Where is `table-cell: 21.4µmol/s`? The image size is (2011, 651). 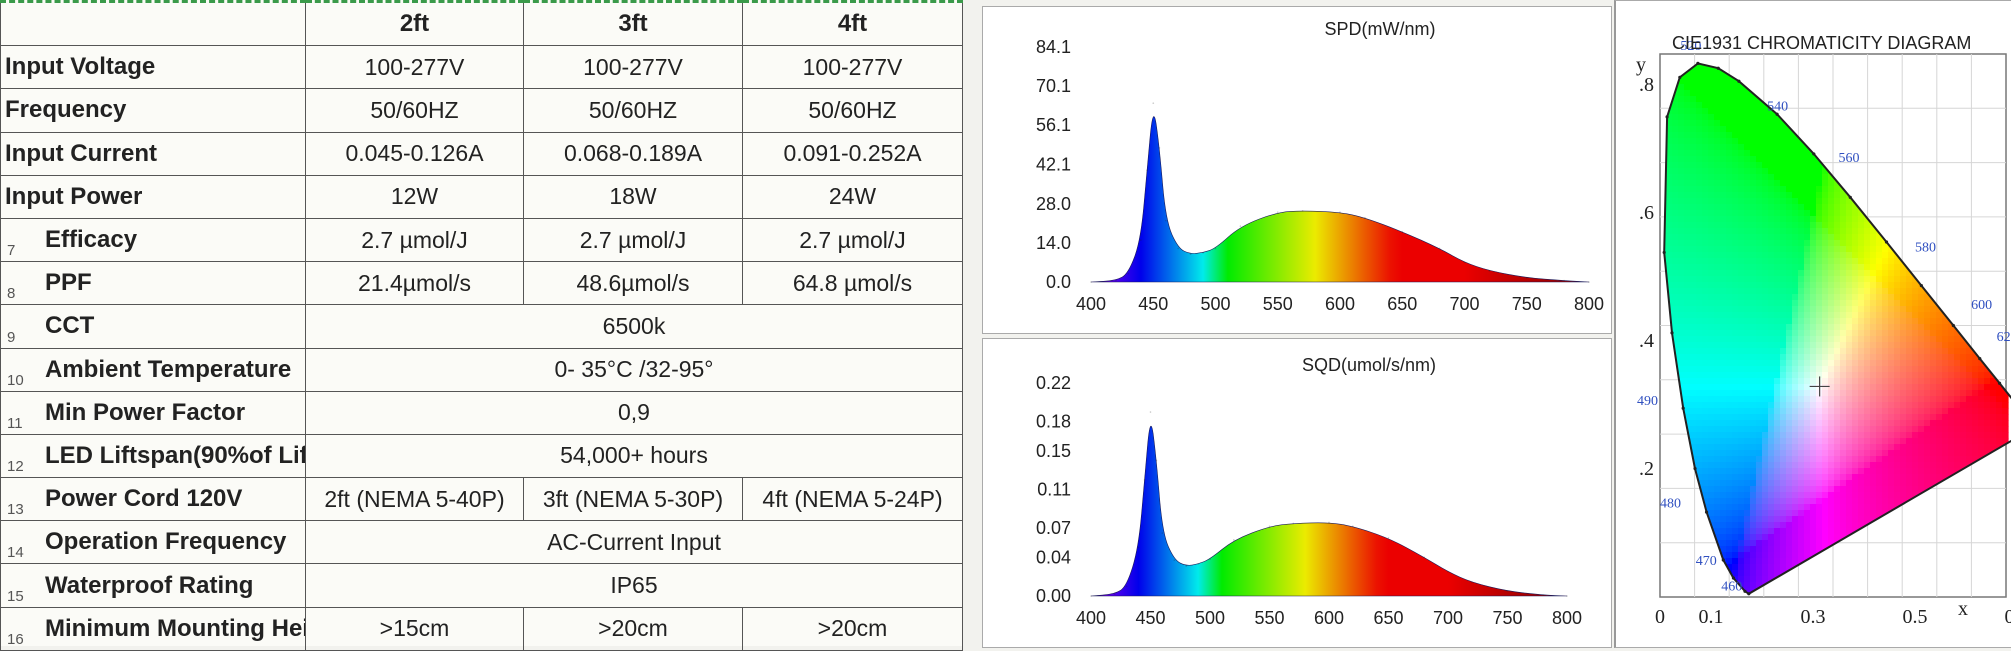 table-cell: 21.4µmol/s is located at coordinates (415, 283).